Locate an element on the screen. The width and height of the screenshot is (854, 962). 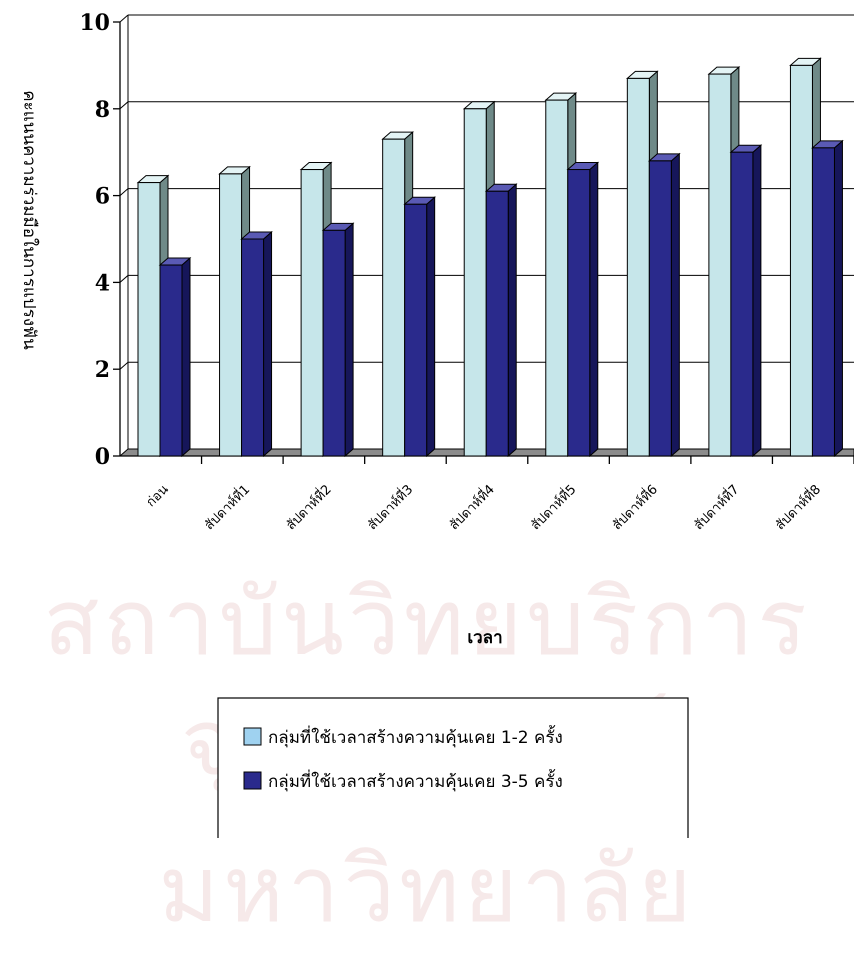
bar-series-2-3-face is located at coordinates (334, 343).